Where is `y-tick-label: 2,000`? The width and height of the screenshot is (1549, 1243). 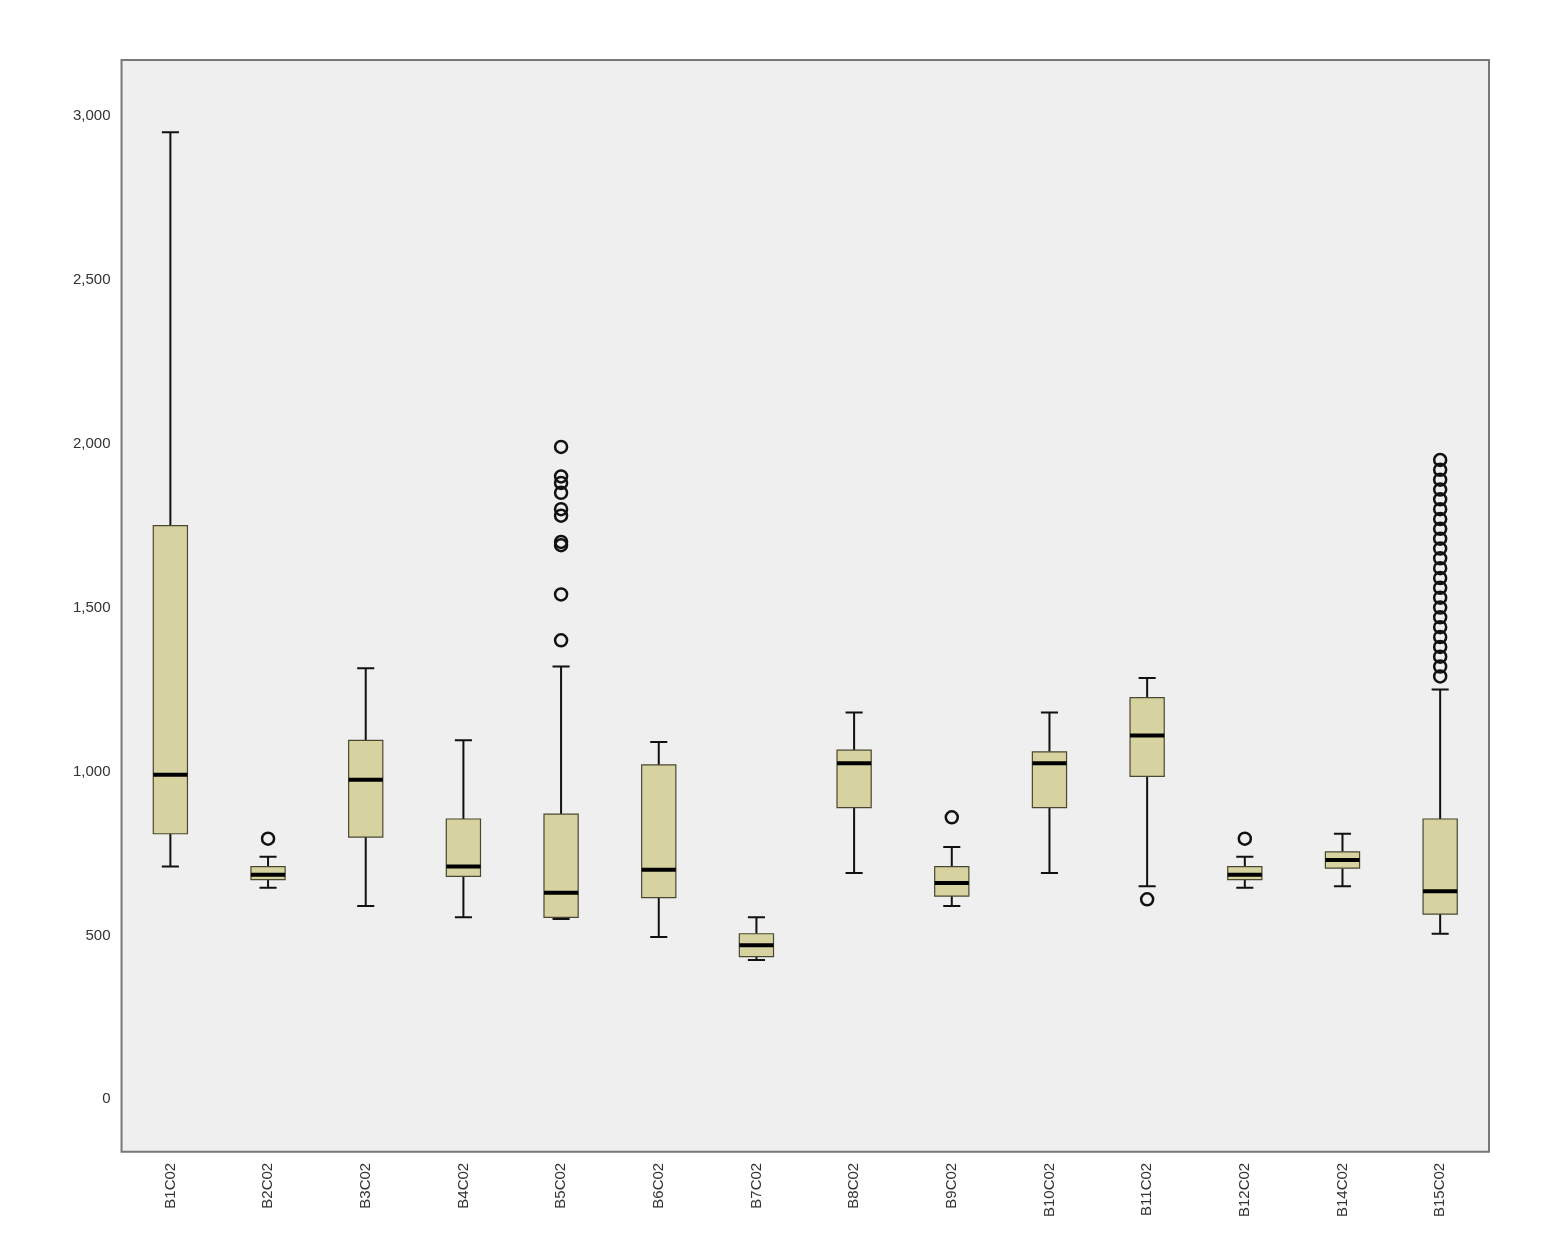 y-tick-label: 2,000 is located at coordinates (91, 442).